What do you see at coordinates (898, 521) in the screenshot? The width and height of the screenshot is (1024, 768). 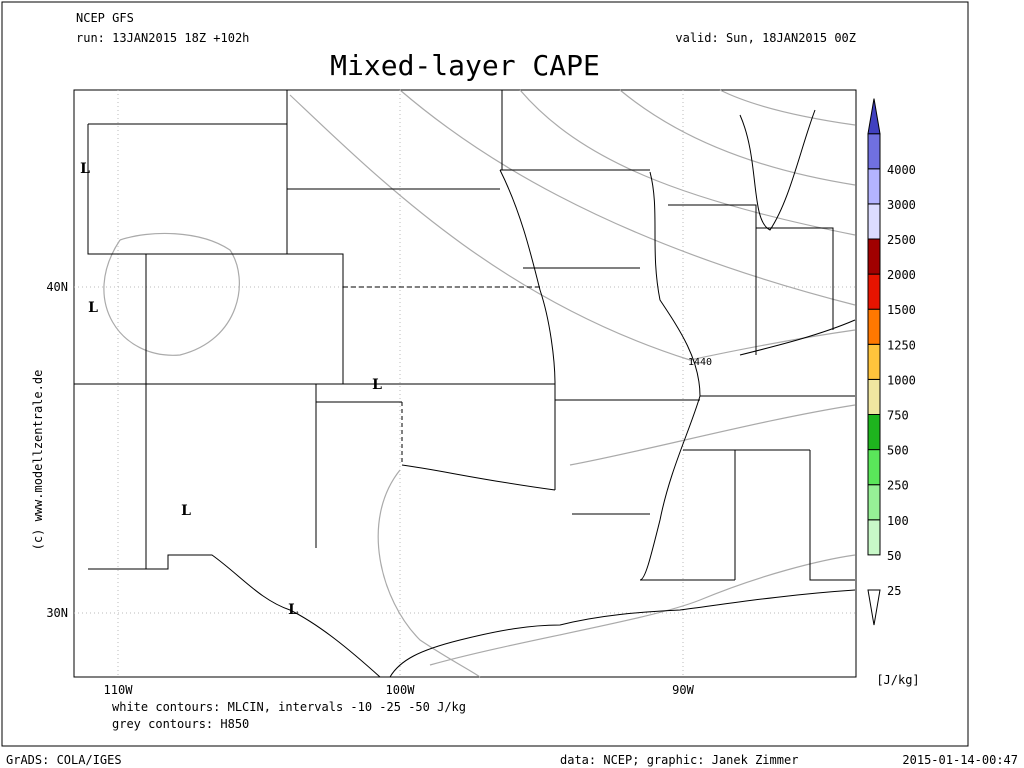 I see `colorbar-label: 100` at bounding box center [898, 521].